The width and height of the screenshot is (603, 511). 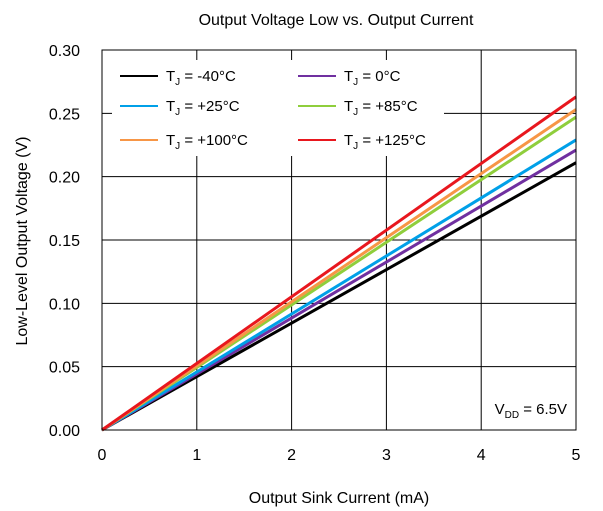 What do you see at coordinates (386, 455) in the screenshot?
I see `x-tick-label: 3` at bounding box center [386, 455].